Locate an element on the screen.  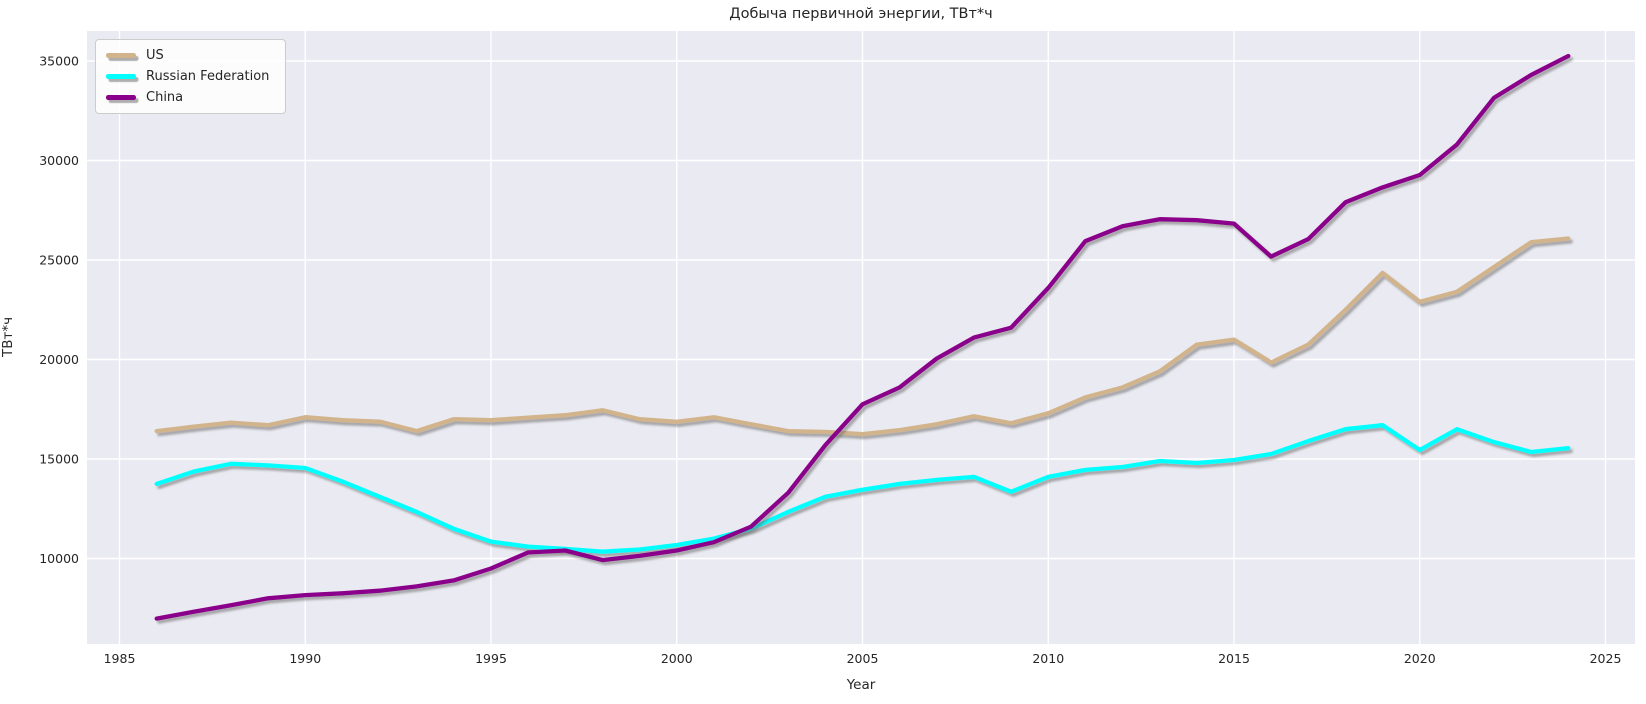
x-tick-label: 2025 is located at coordinates (1606, 658).